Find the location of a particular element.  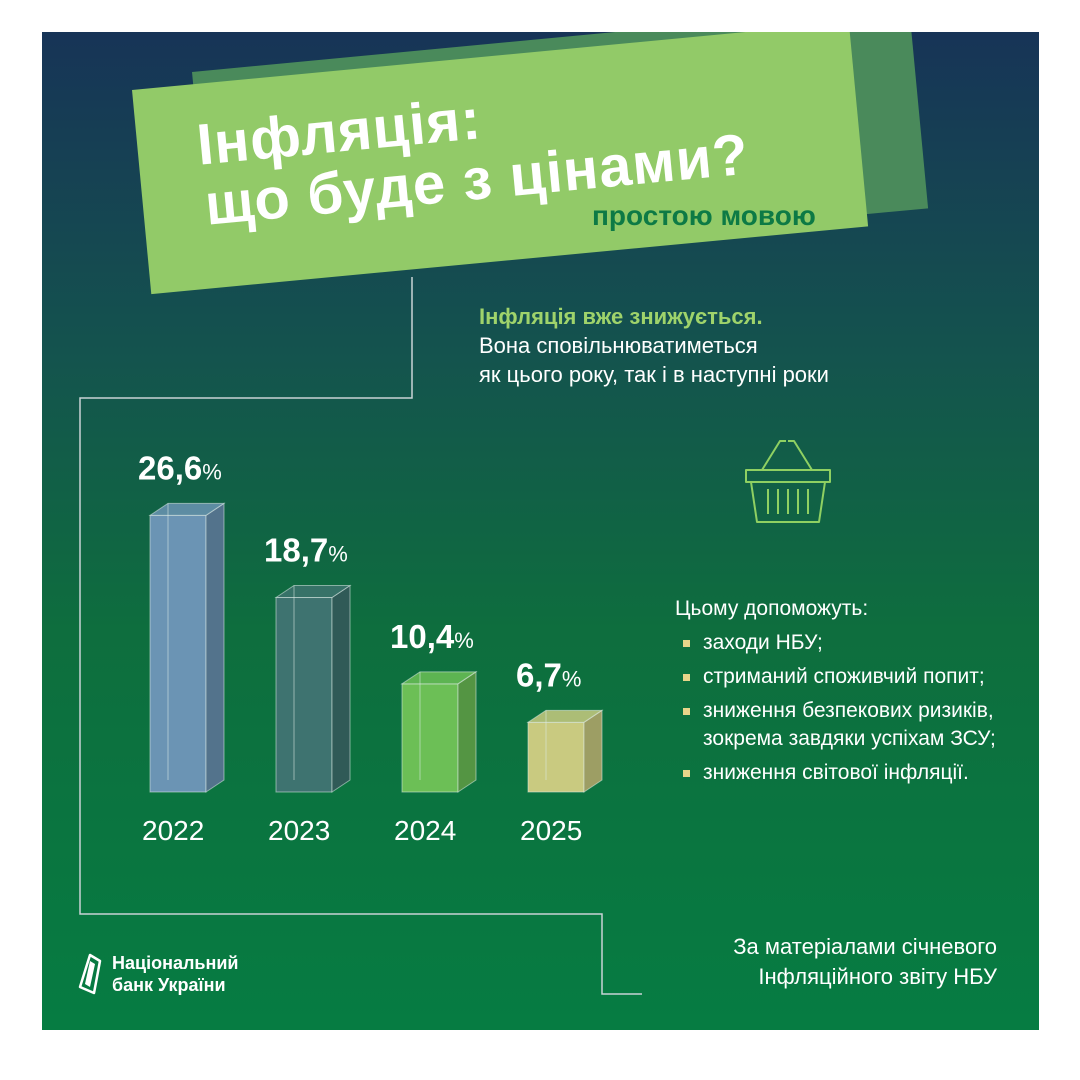

year-label-2022: 2022 is located at coordinates (173, 830).